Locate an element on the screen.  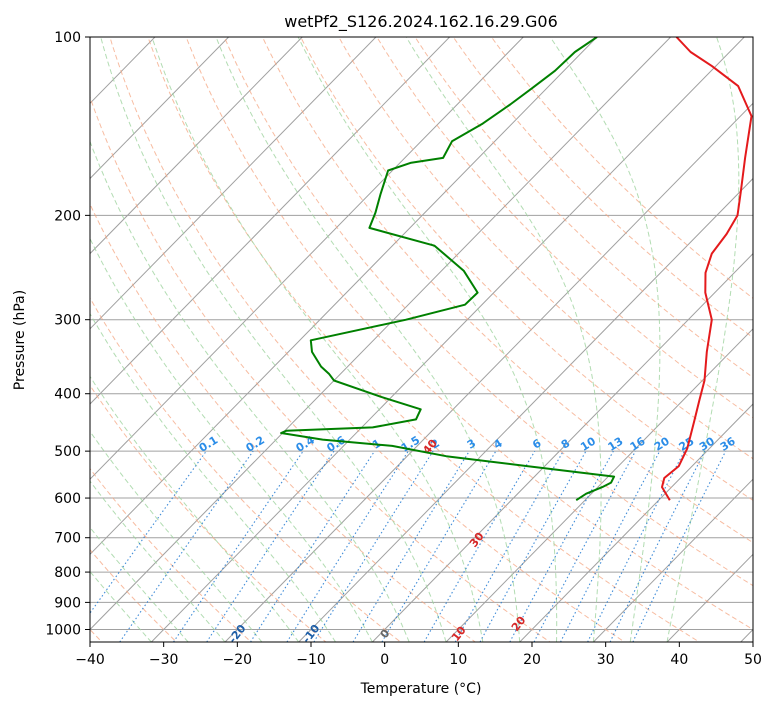
mixing-ratio-label: 6 is located at coordinates (537, 443).